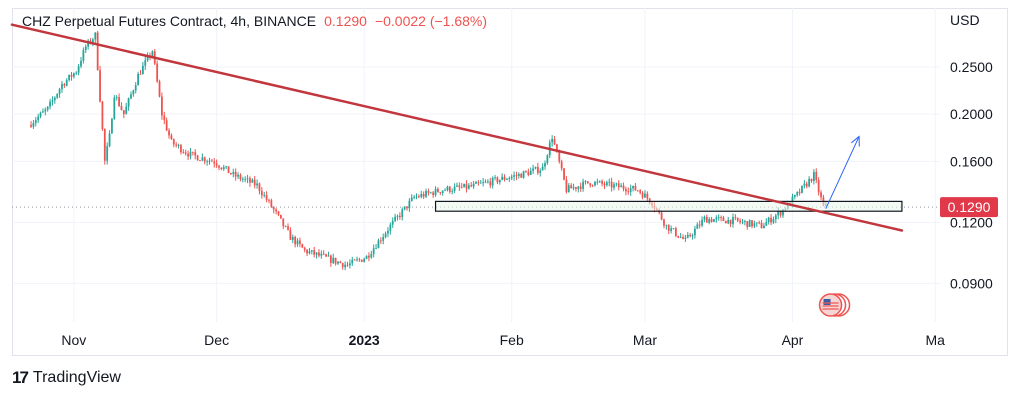 This screenshot has width=1024, height=401. Describe the element at coordinates (645, 340) in the screenshot. I see `time-tick-label: Mar` at that location.